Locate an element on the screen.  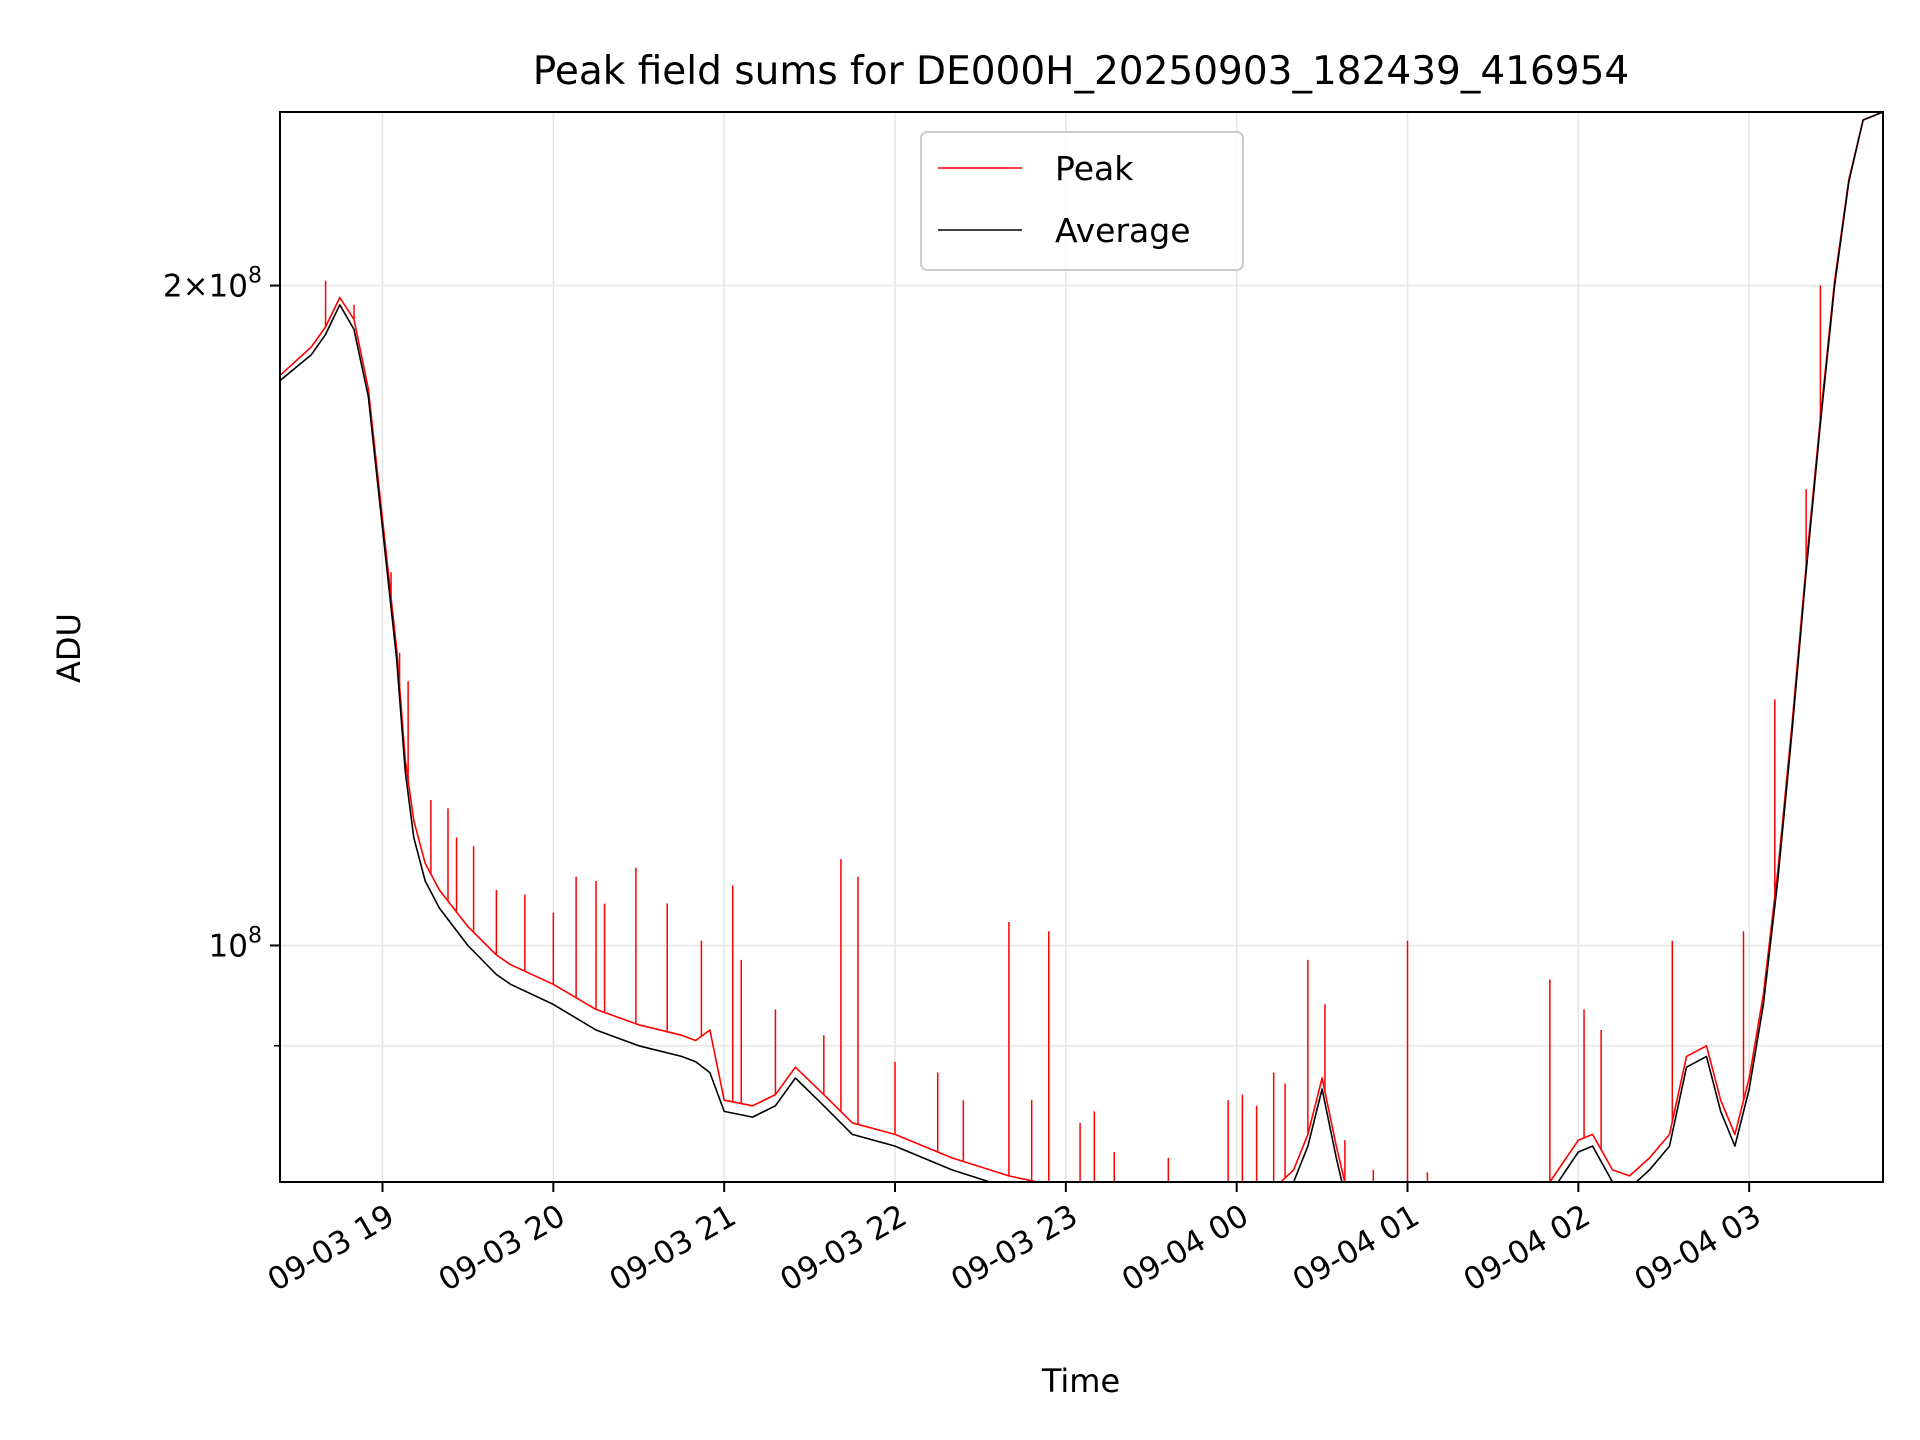
y-tick-base: 2×10 is located at coordinates (205, 287).